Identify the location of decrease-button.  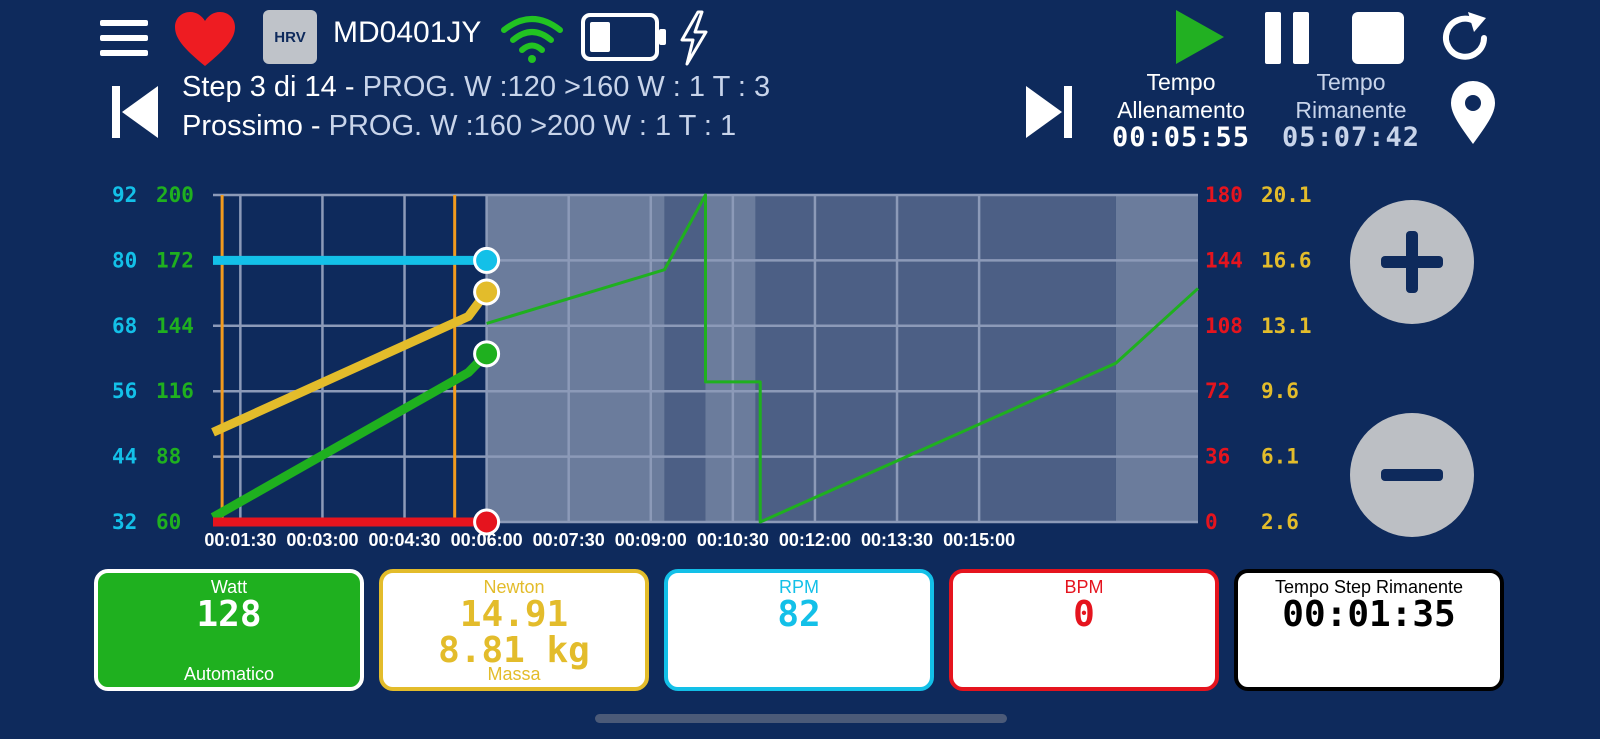
(1412, 475).